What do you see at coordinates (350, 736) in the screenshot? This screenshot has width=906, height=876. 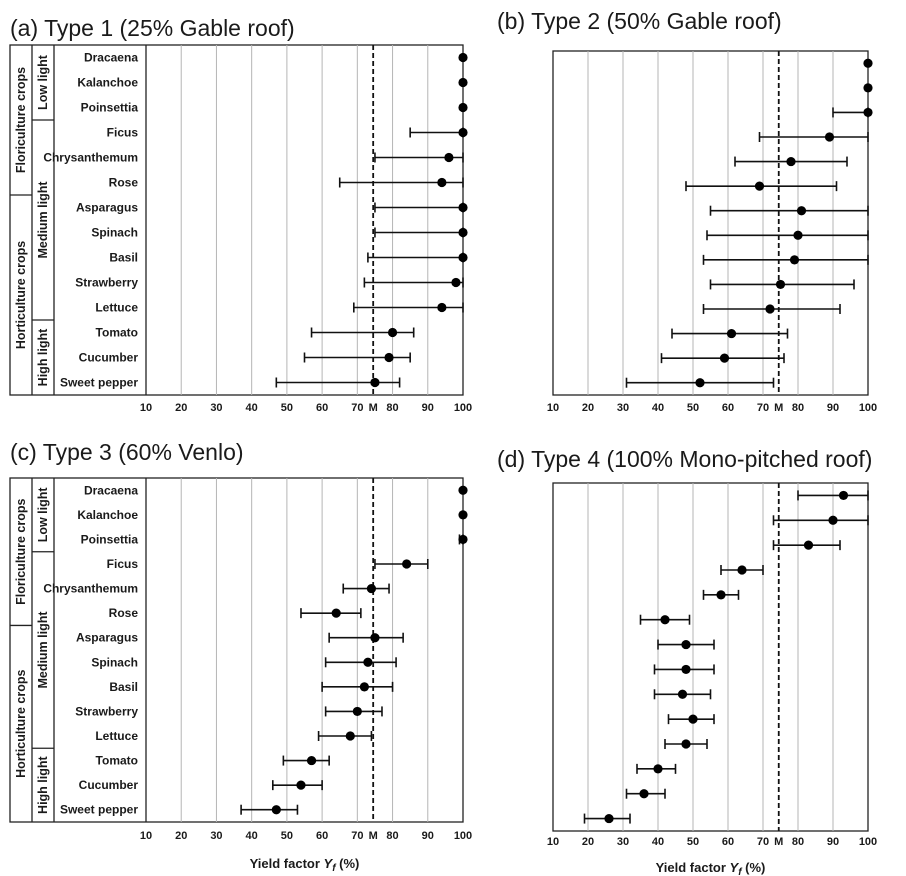 I see `chart-3-point-lettuce` at bounding box center [350, 736].